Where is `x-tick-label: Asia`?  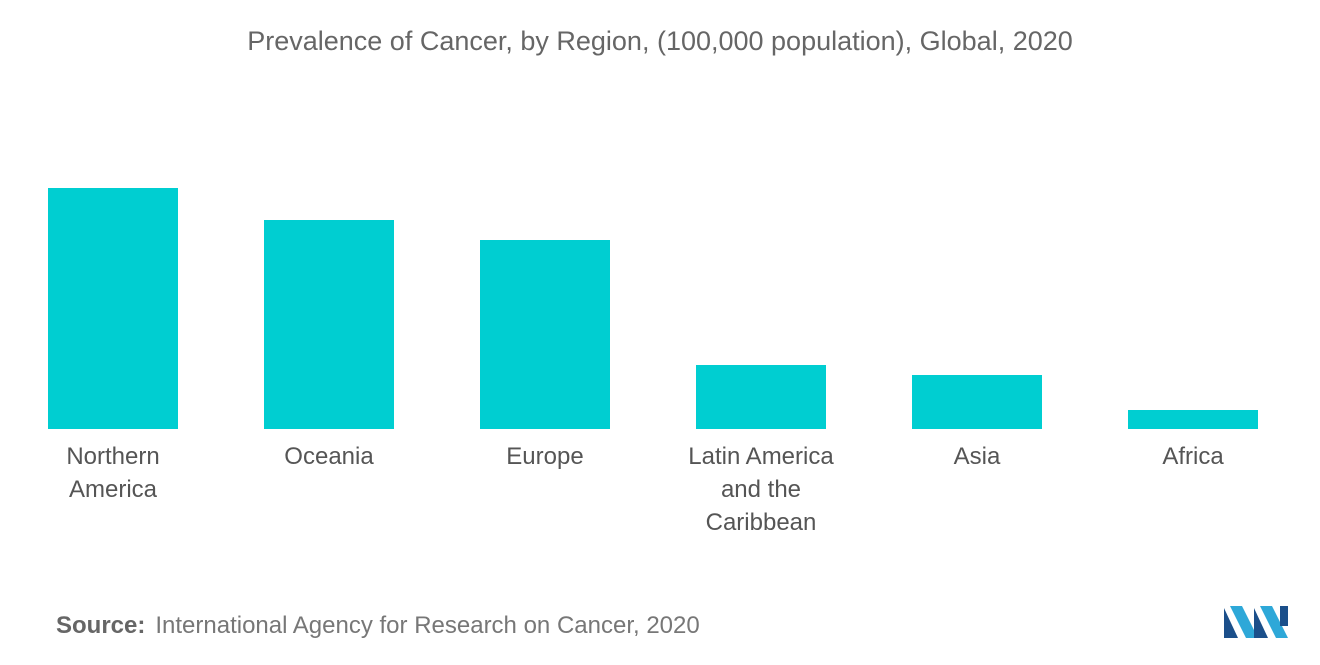 x-tick-label: Asia is located at coordinates (977, 456).